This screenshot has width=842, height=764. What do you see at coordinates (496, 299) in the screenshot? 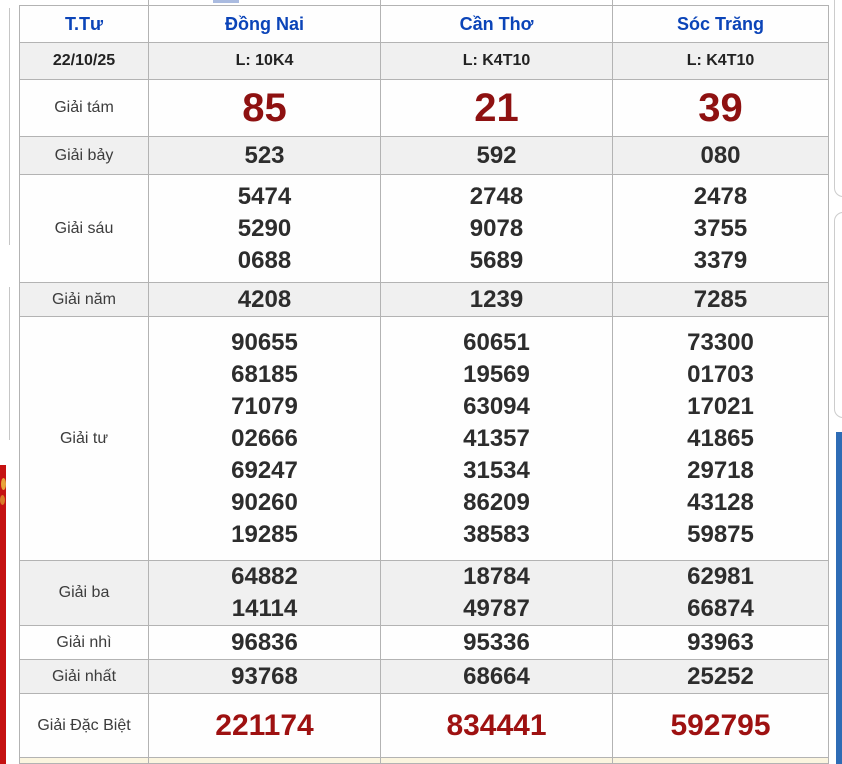
I see `prize-numbers: 1239` at bounding box center [496, 299].